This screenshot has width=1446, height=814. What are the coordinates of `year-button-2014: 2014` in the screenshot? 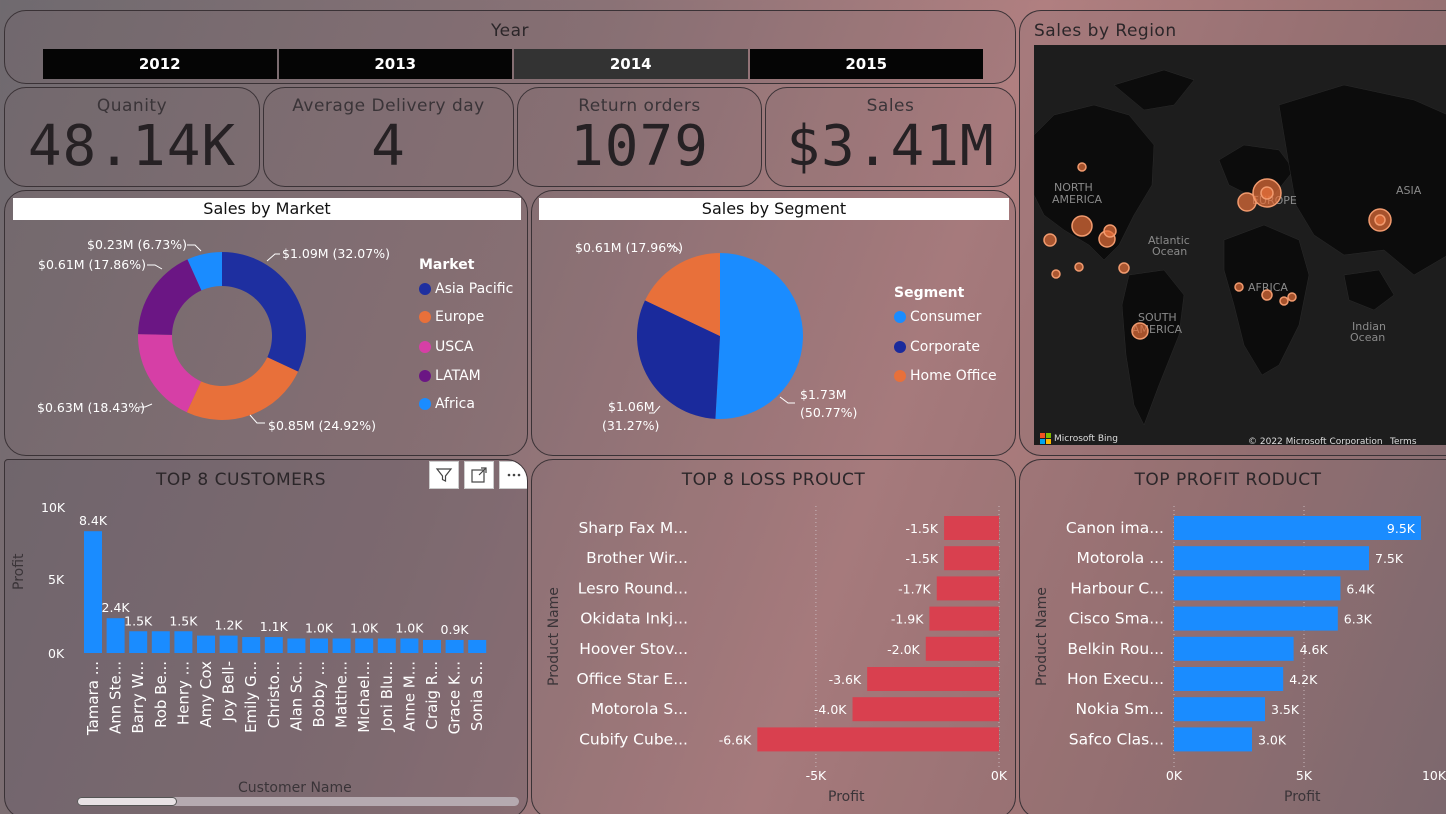 It's located at (631, 64).